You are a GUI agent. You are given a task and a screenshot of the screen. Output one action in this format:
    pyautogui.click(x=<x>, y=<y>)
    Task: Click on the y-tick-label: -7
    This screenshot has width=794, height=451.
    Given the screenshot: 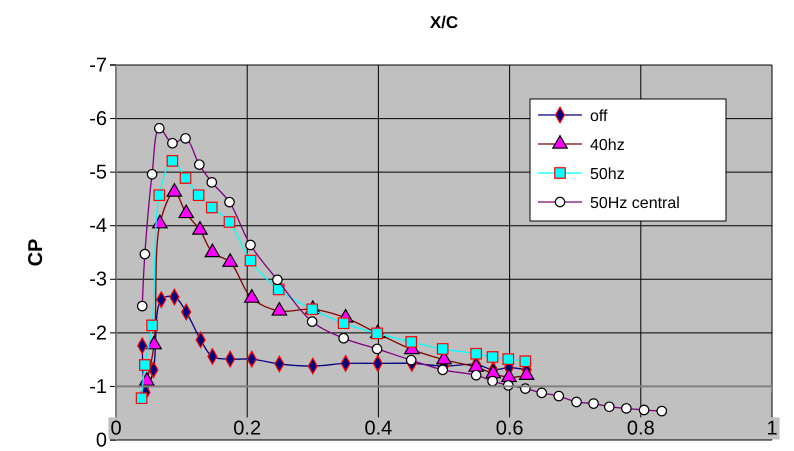 What is the action you would take?
    pyautogui.click(x=98, y=65)
    